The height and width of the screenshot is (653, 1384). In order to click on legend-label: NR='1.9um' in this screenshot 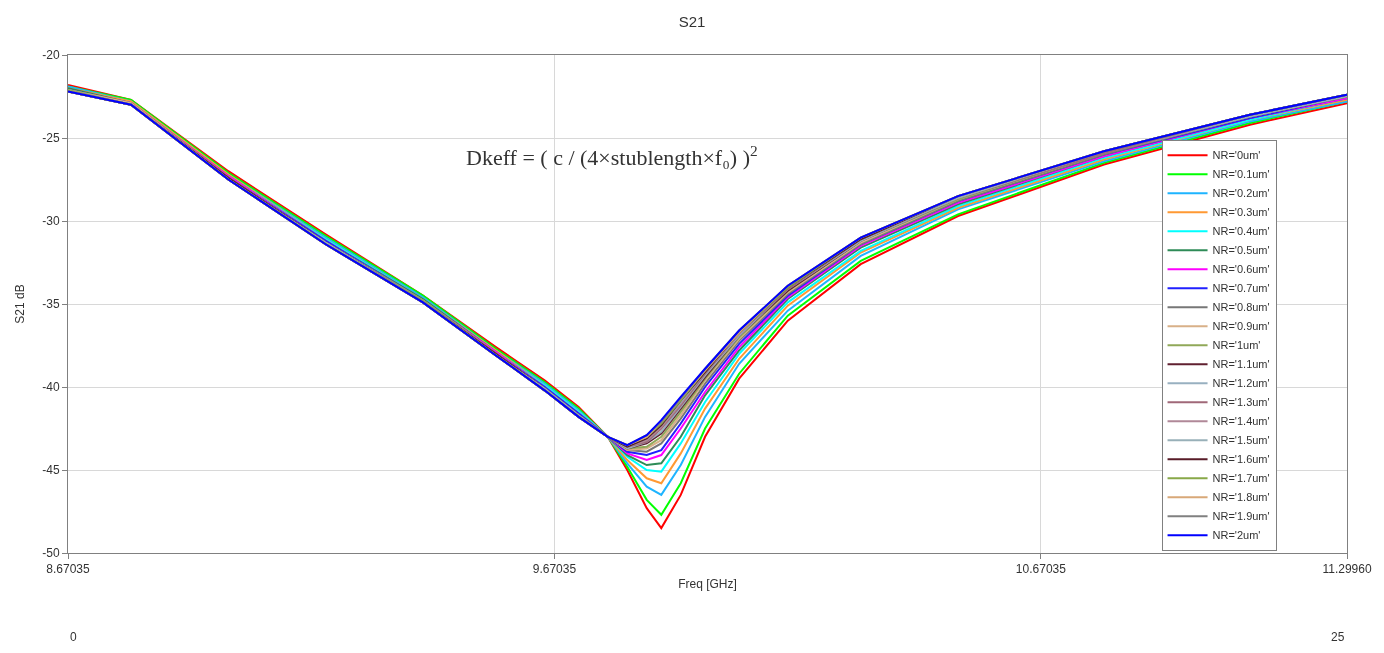, I will do `click(1241, 516)`.